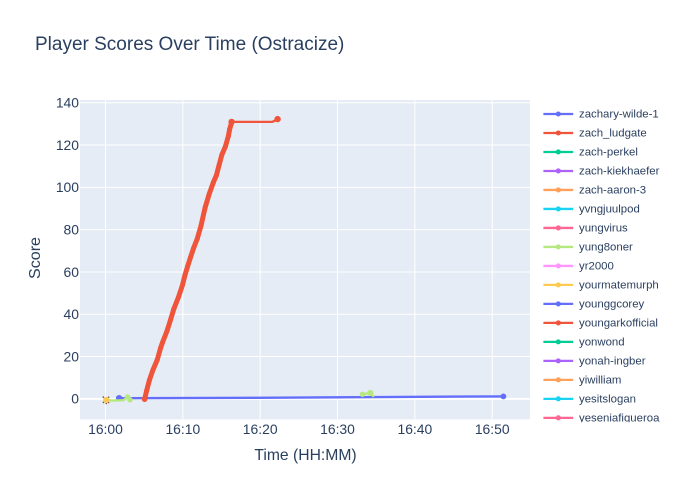 The width and height of the screenshot is (700, 500). Describe the element at coordinates (612, 190) in the screenshot. I see `svg-text: zach-aaron-3` at that location.